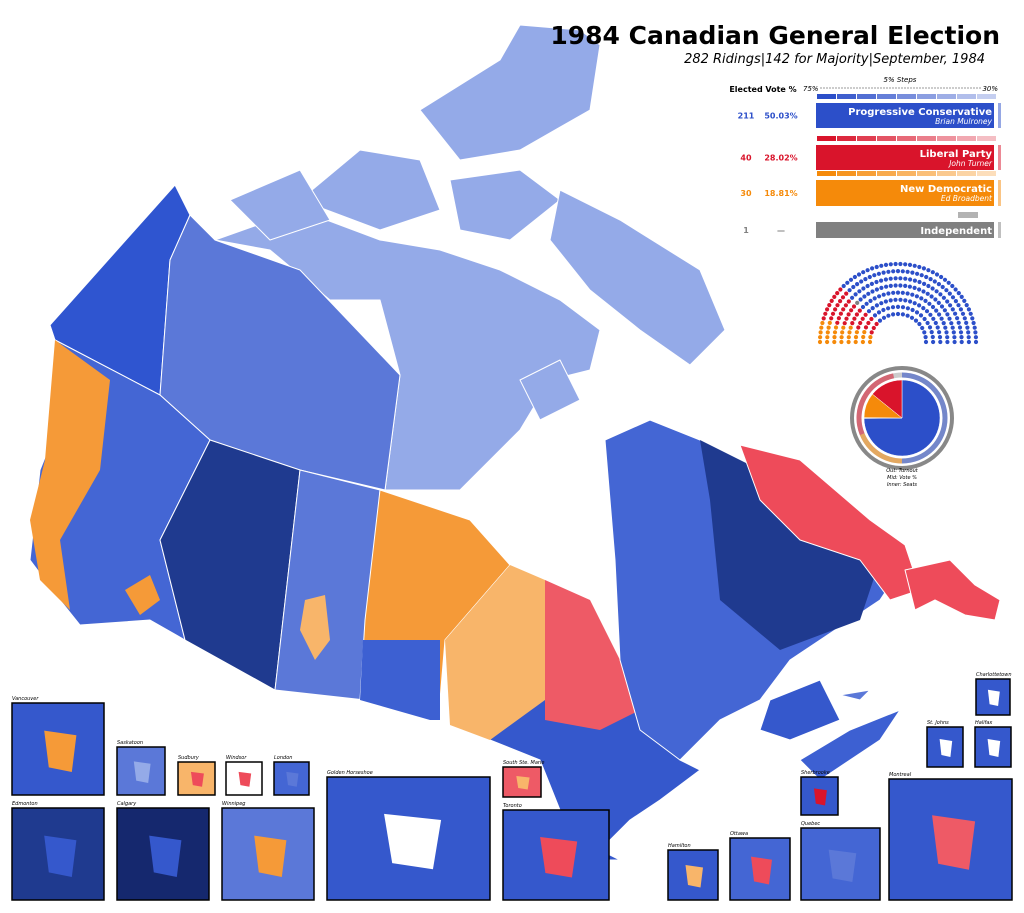 This screenshot has width=1024, height=913. I want to click on steps-label: 5% Steps, so click(900, 80).